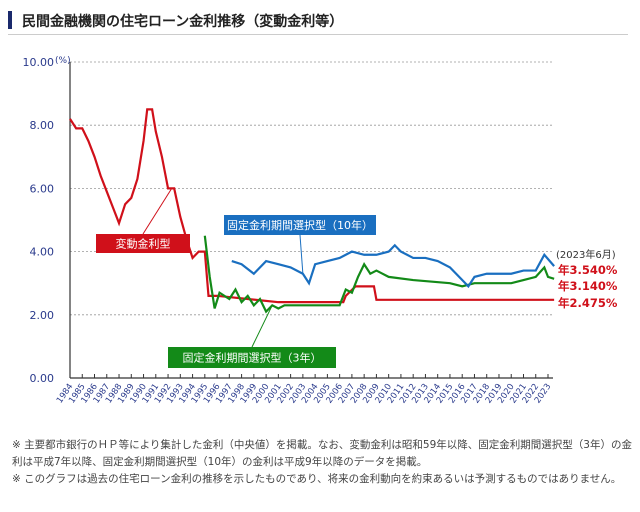  I want to click on y-tick-label: 8.00, so click(42, 125).